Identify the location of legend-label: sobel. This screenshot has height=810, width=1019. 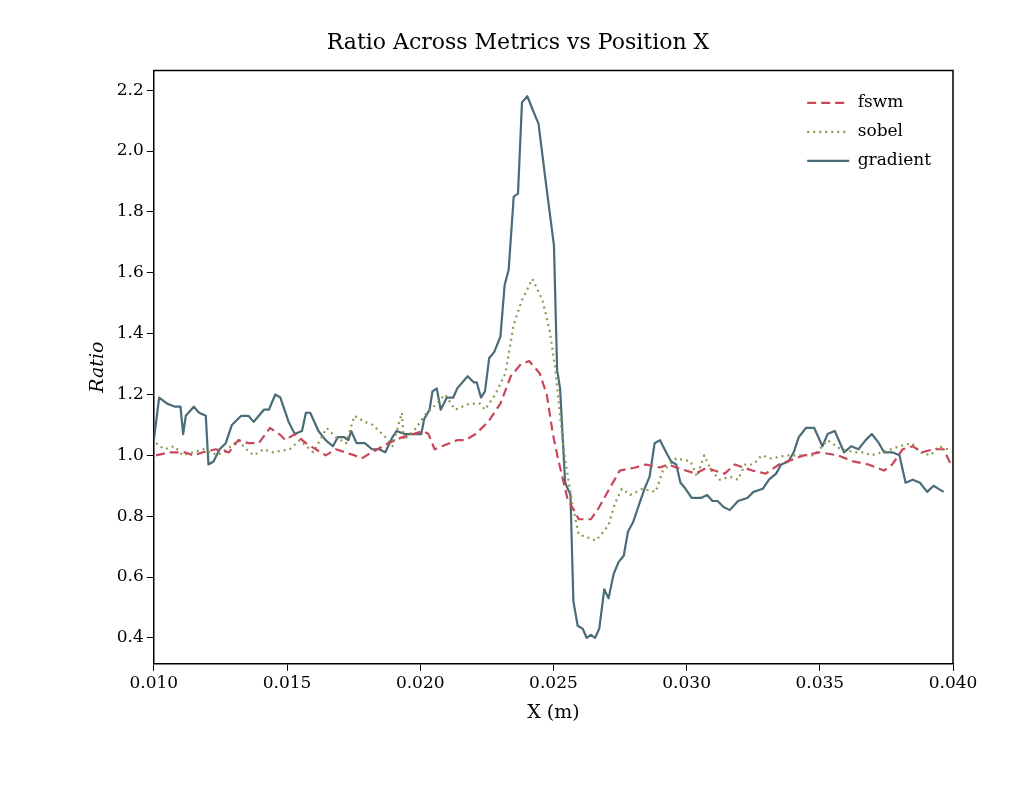
(880, 130).